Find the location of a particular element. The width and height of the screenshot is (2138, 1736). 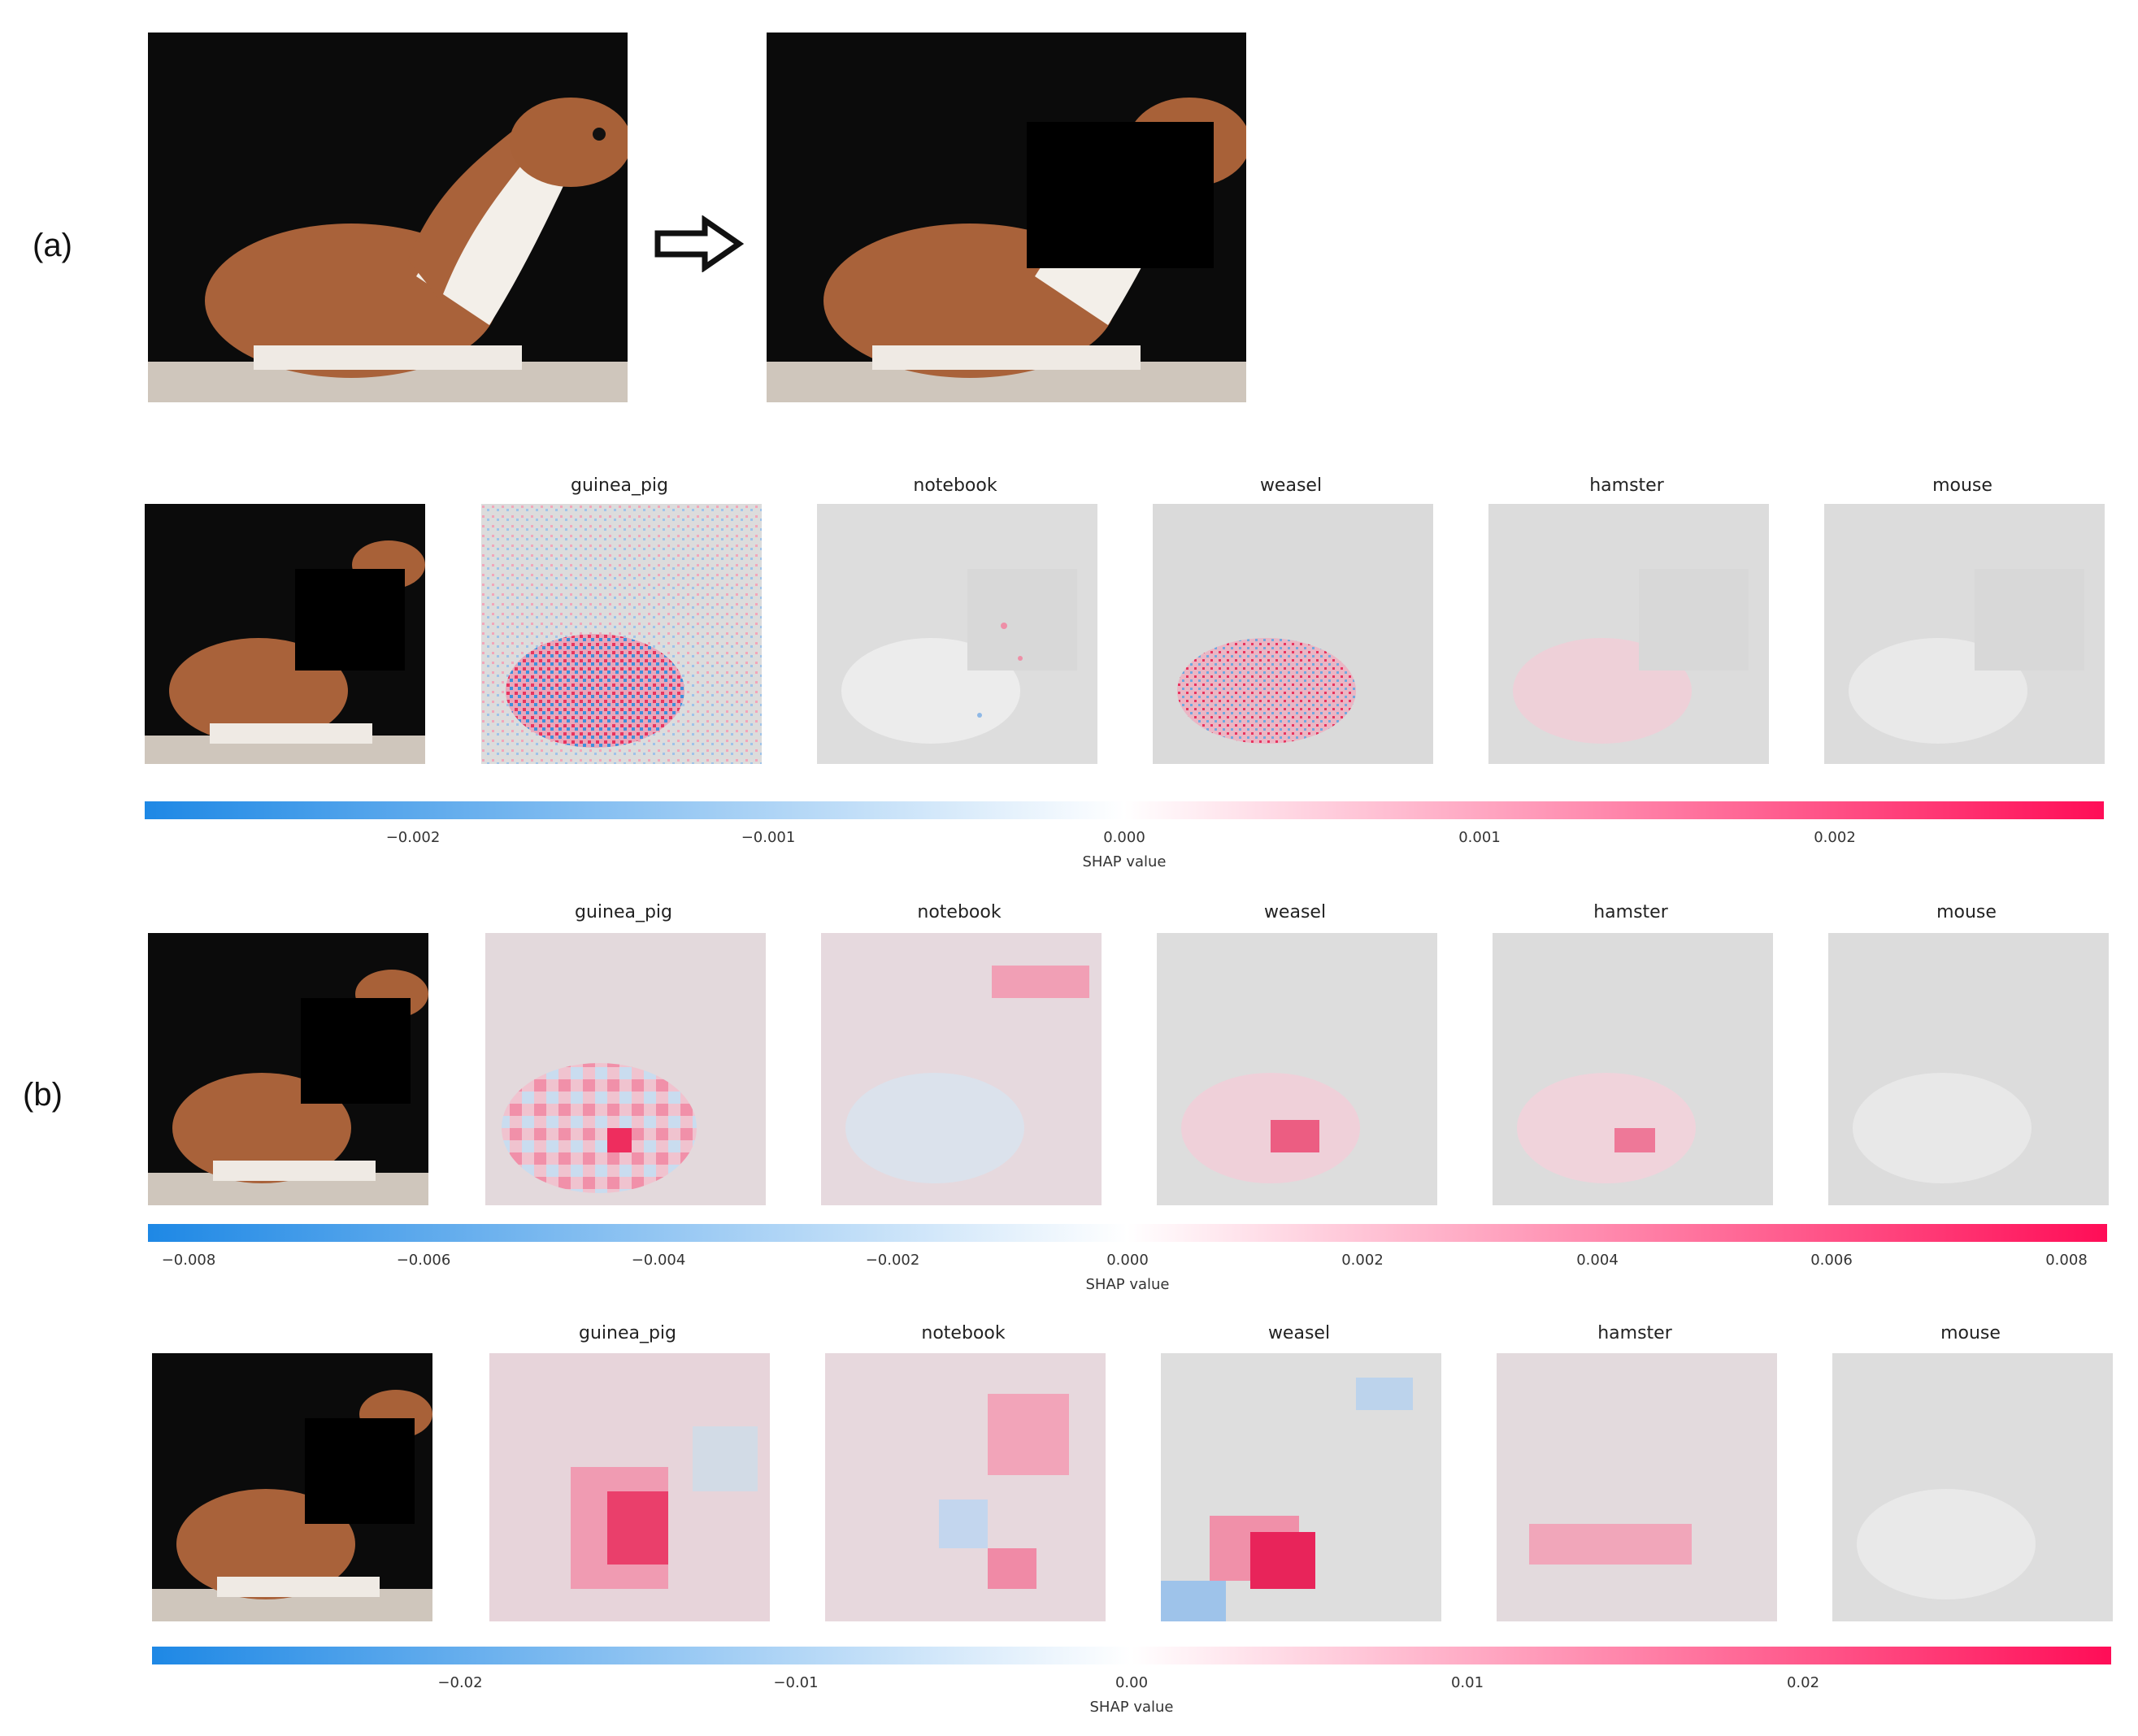

row-3-heatmap-notebook is located at coordinates (965, 1487).